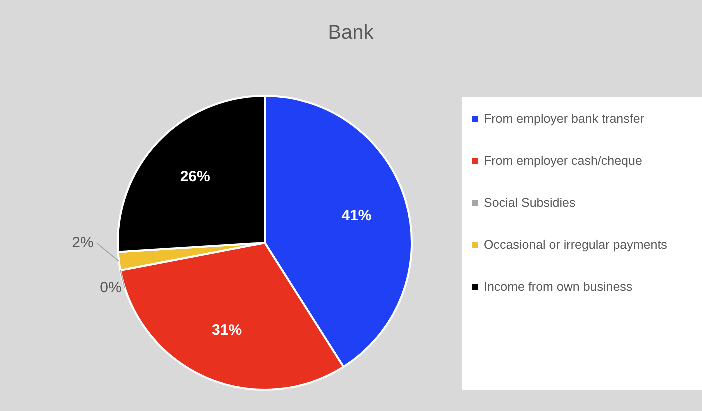 This screenshot has height=411, width=702. Describe the element at coordinates (351, 33) in the screenshot. I see `chart-title: Bank` at that location.